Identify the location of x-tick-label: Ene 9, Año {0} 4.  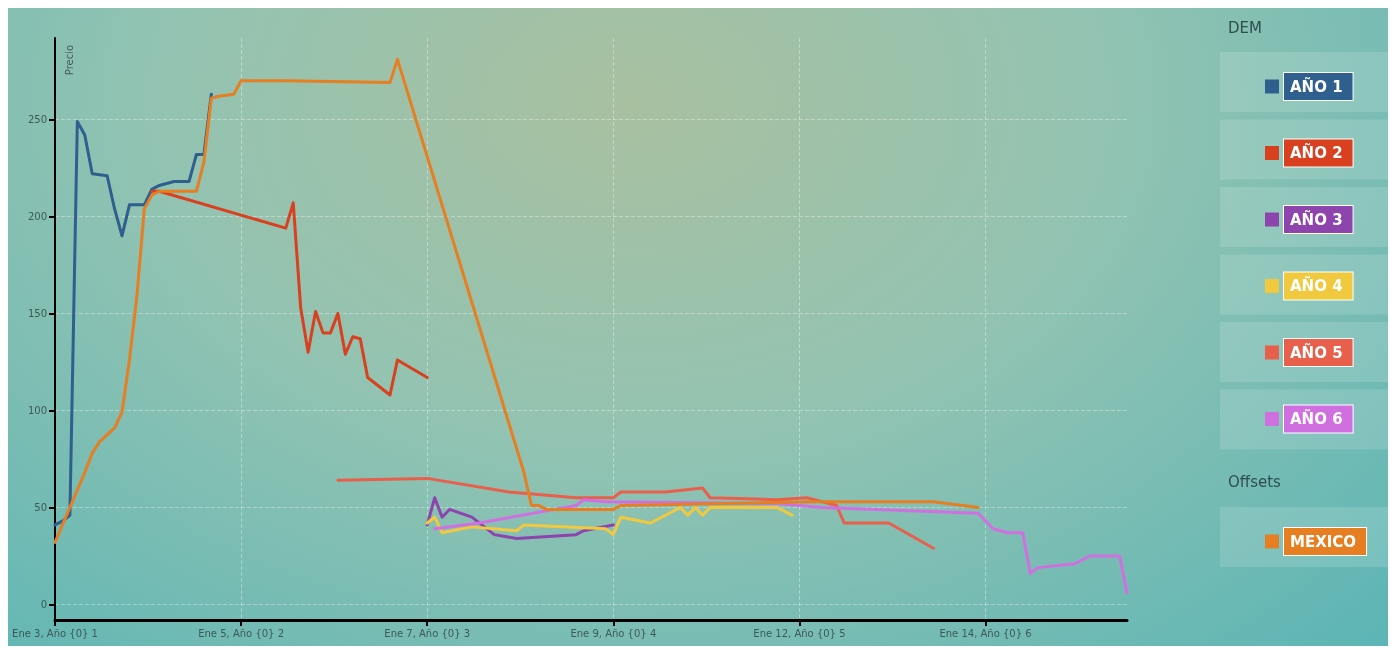
(613, 633).